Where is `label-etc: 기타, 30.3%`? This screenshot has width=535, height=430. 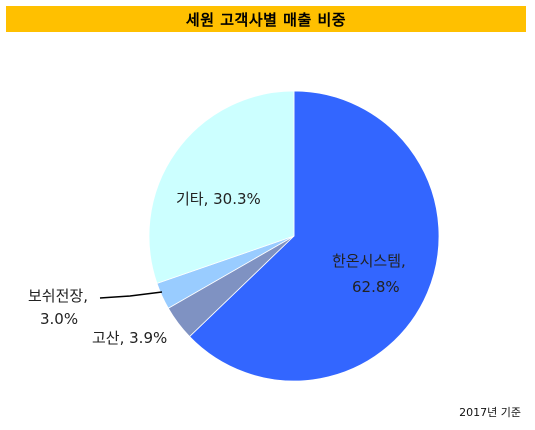 label-etc: 기타, 30.3% is located at coordinates (218, 199).